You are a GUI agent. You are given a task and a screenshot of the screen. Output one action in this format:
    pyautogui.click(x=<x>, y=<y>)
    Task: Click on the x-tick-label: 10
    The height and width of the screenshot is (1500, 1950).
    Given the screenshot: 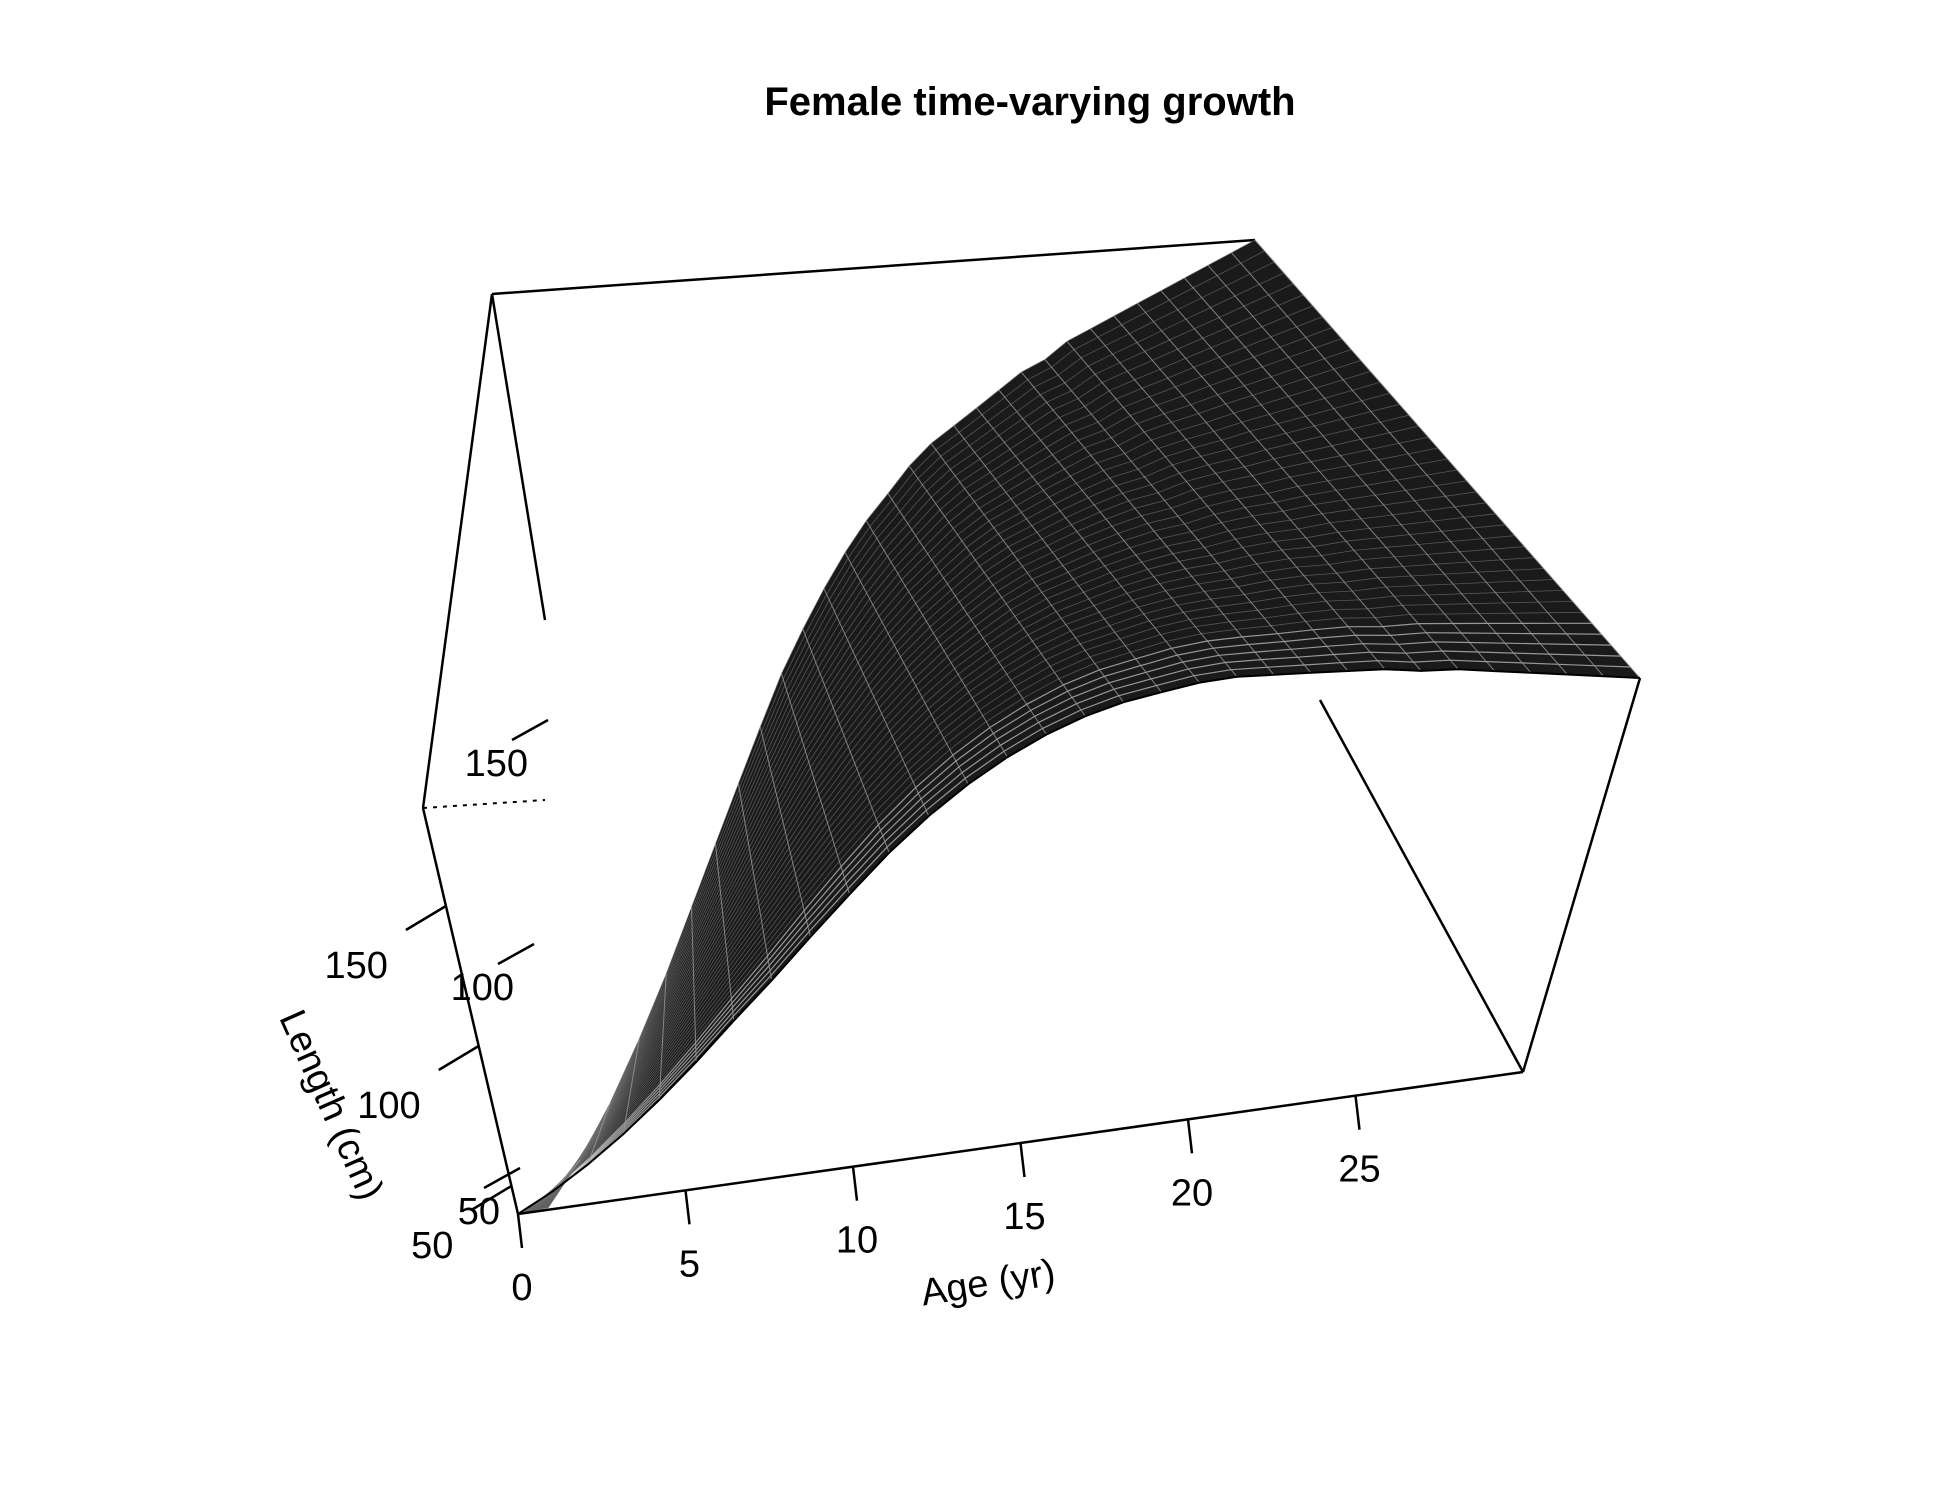 What is the action you would take?
    pyautogui.click(x=857, y=1241)
    